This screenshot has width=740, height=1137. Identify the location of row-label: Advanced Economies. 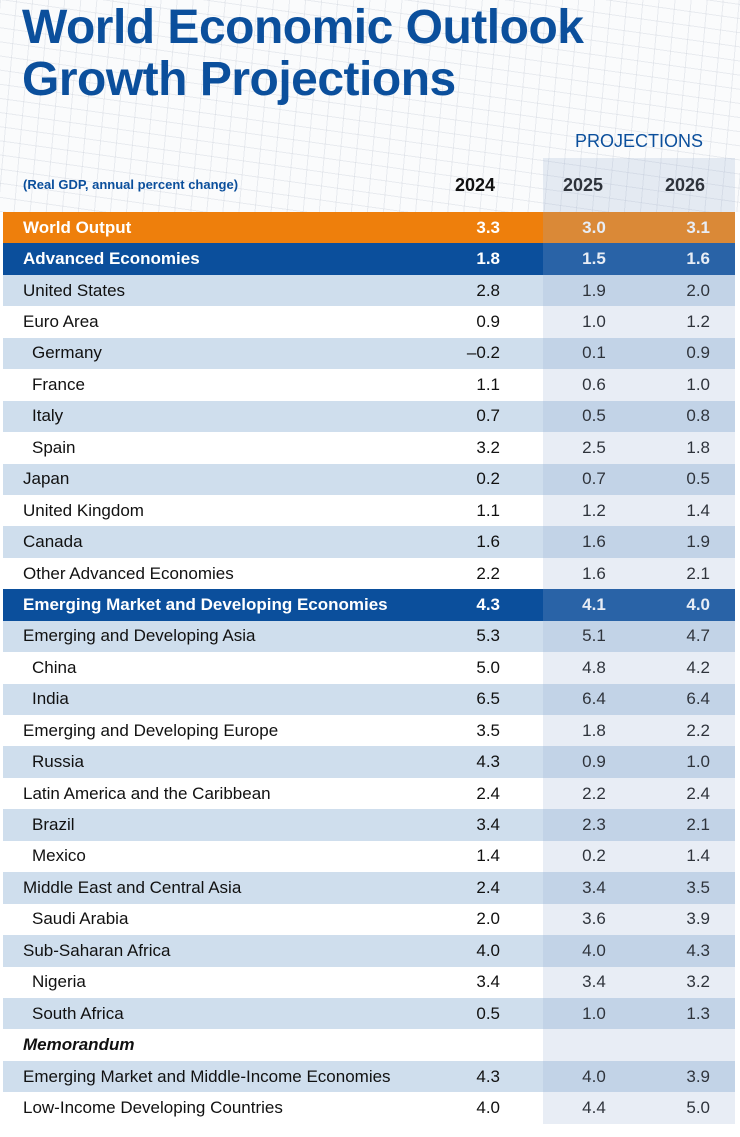
(111, 259).